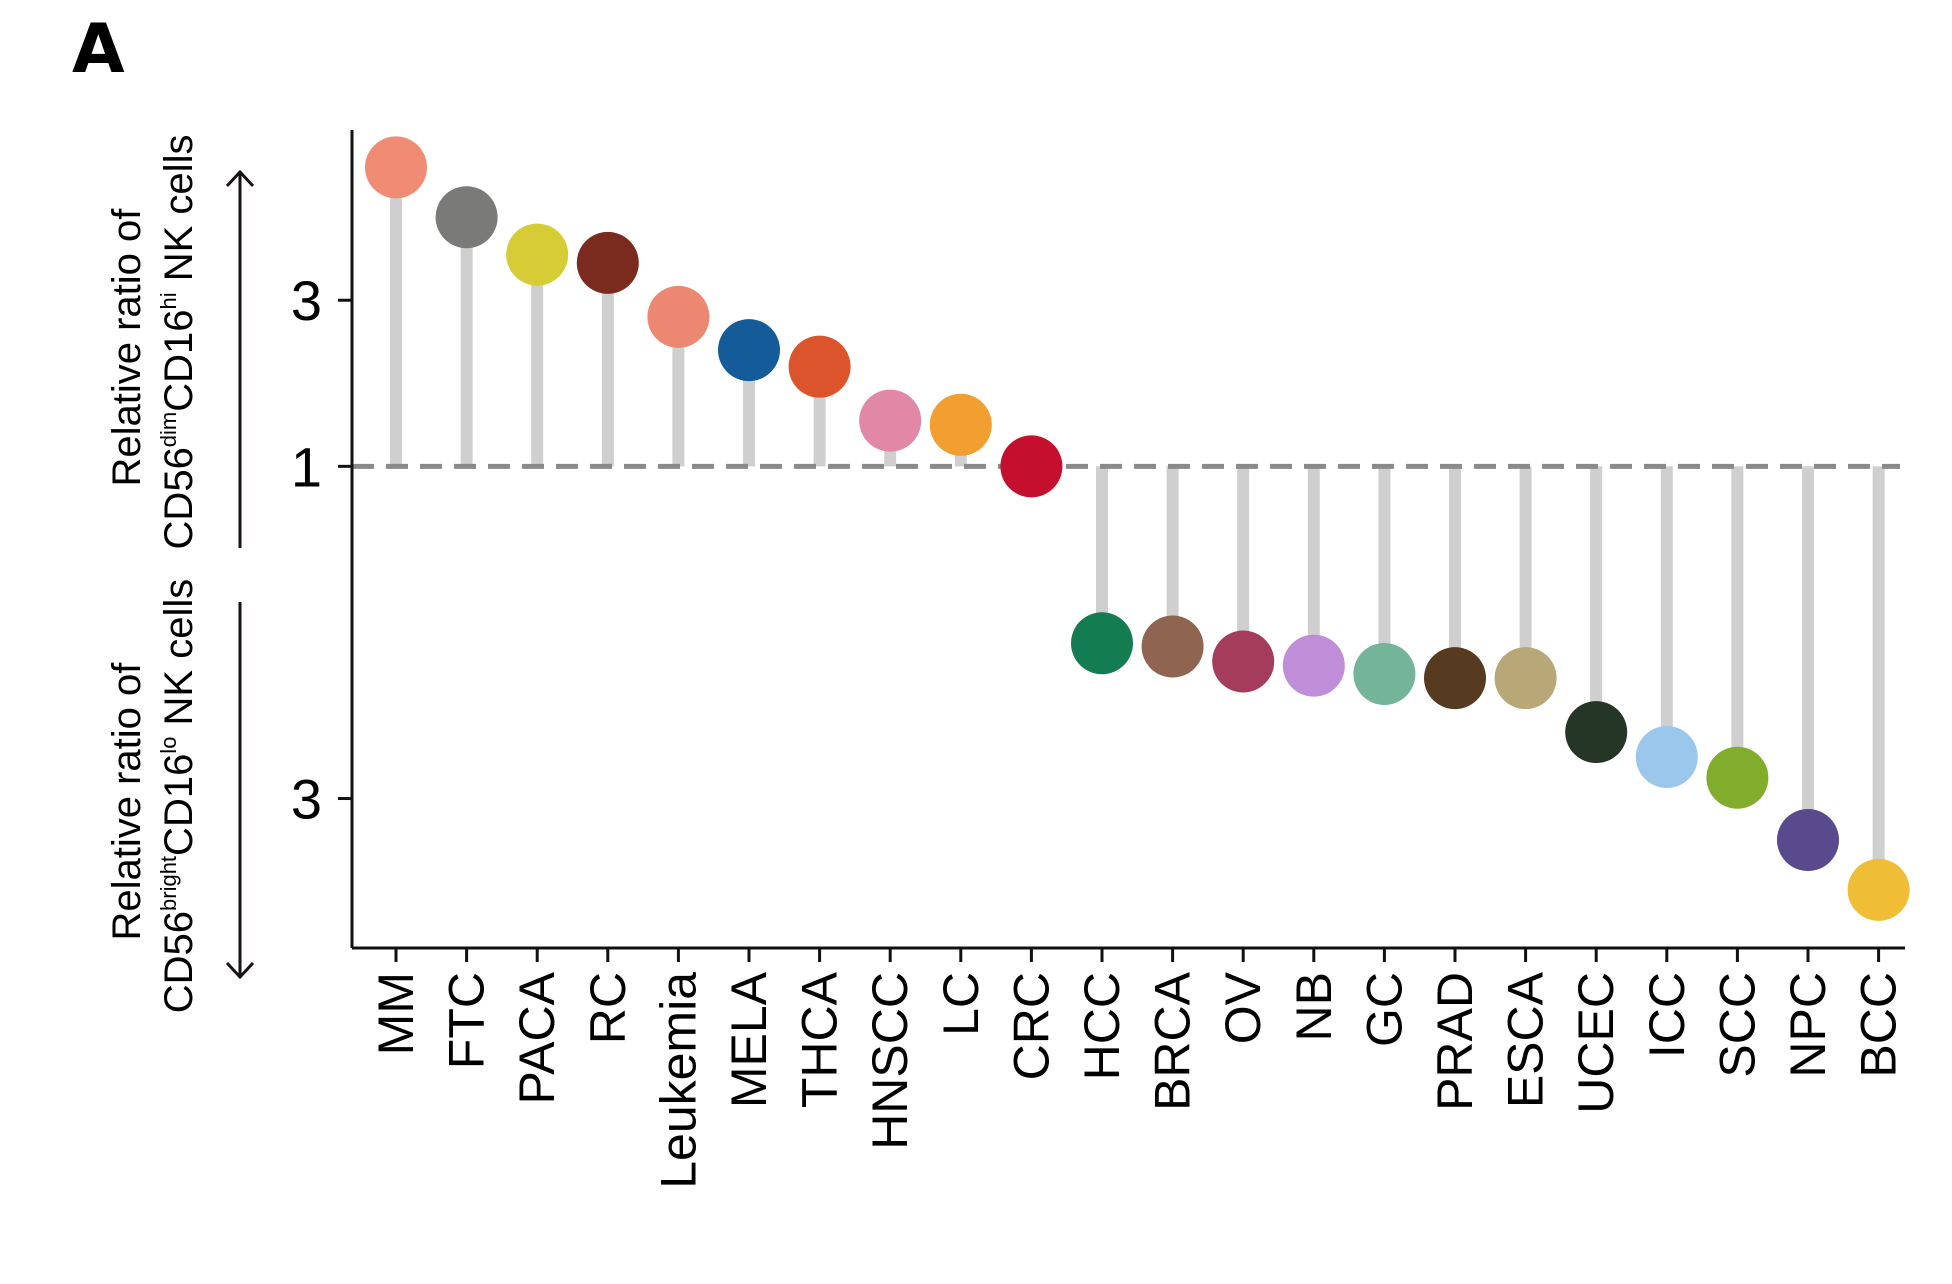 The width and height of the screenshot is (1952, 1284). Describe the element at coordinates (1455, 1041) in the screenshot. I see `x-label-prad: PRAD` at that location.